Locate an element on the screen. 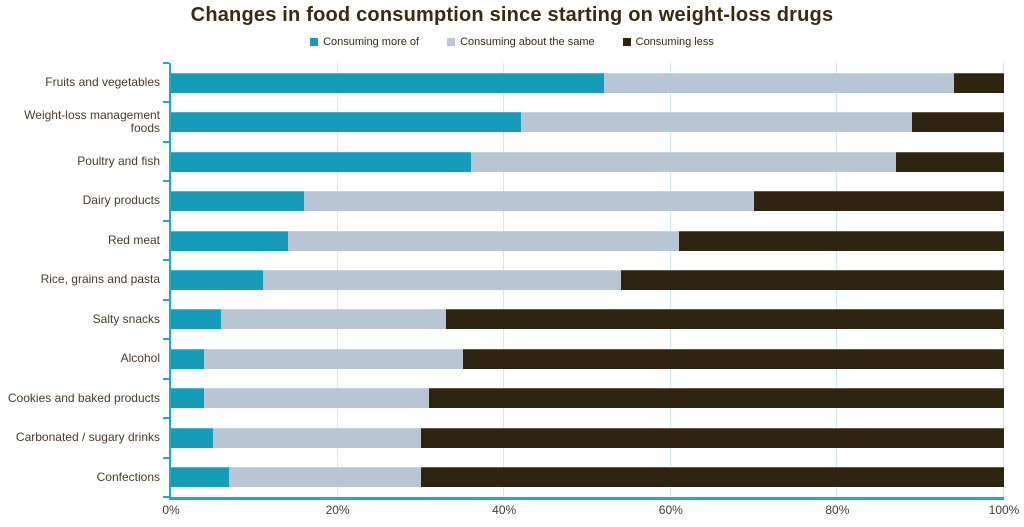 The width and height of the screenshot is (1024, 527). category-label: Rice, grains and pasta is located at coordinates (100, 279).